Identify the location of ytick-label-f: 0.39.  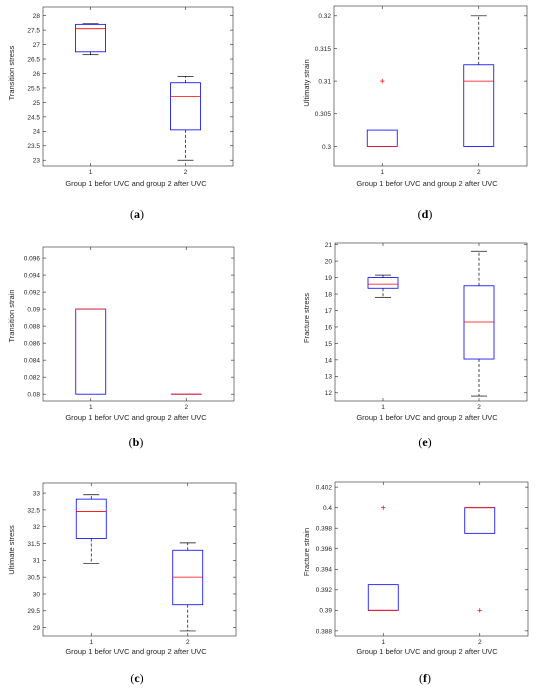
(325, 611).